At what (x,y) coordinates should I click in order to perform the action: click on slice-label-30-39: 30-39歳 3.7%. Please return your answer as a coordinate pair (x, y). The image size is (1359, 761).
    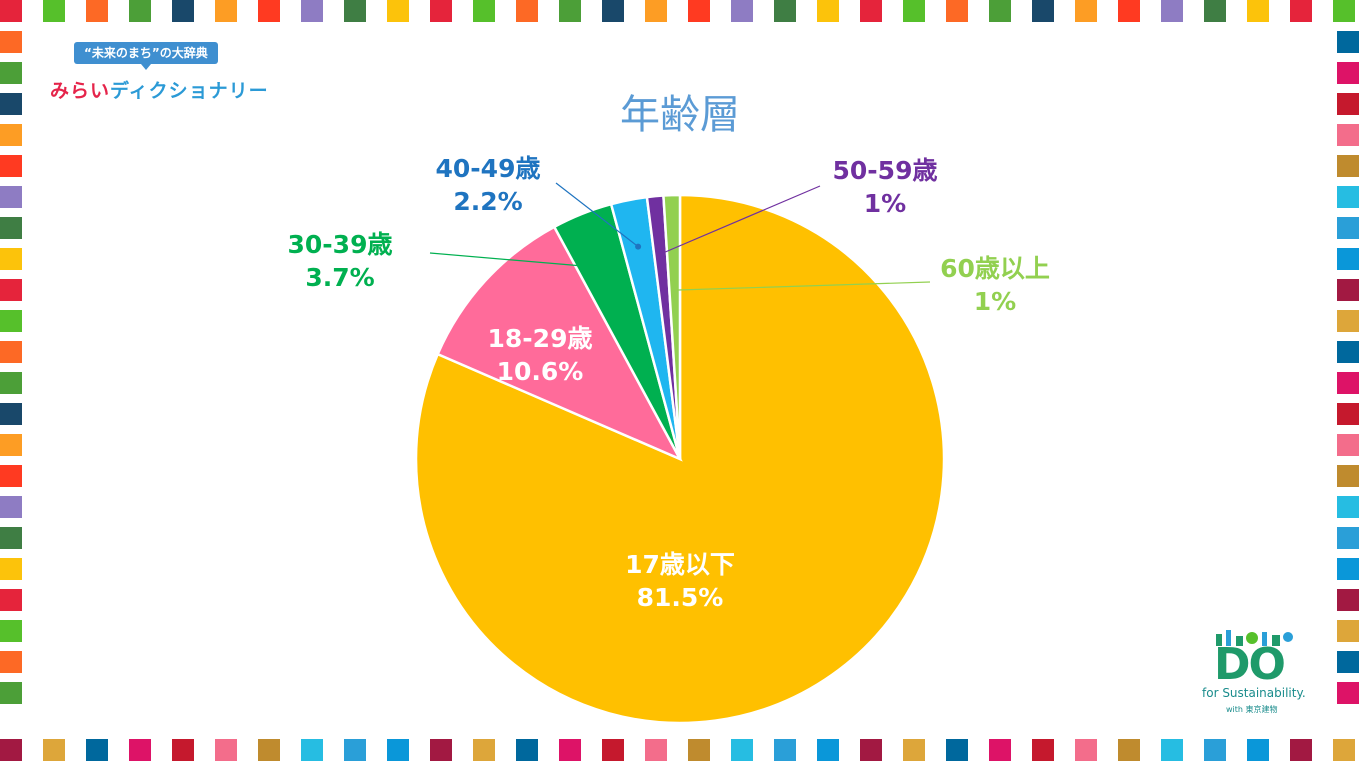
    Looking at the image, I should click on (340, 261).